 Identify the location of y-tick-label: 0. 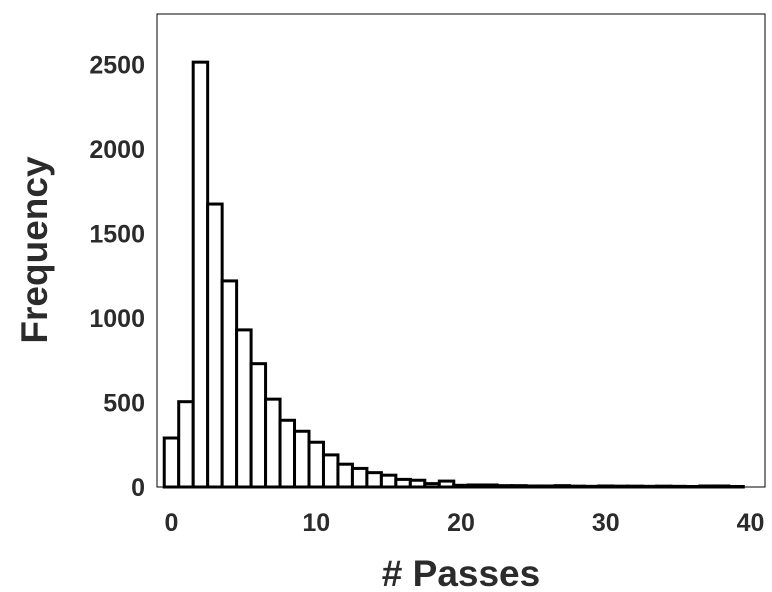
(138, 488).